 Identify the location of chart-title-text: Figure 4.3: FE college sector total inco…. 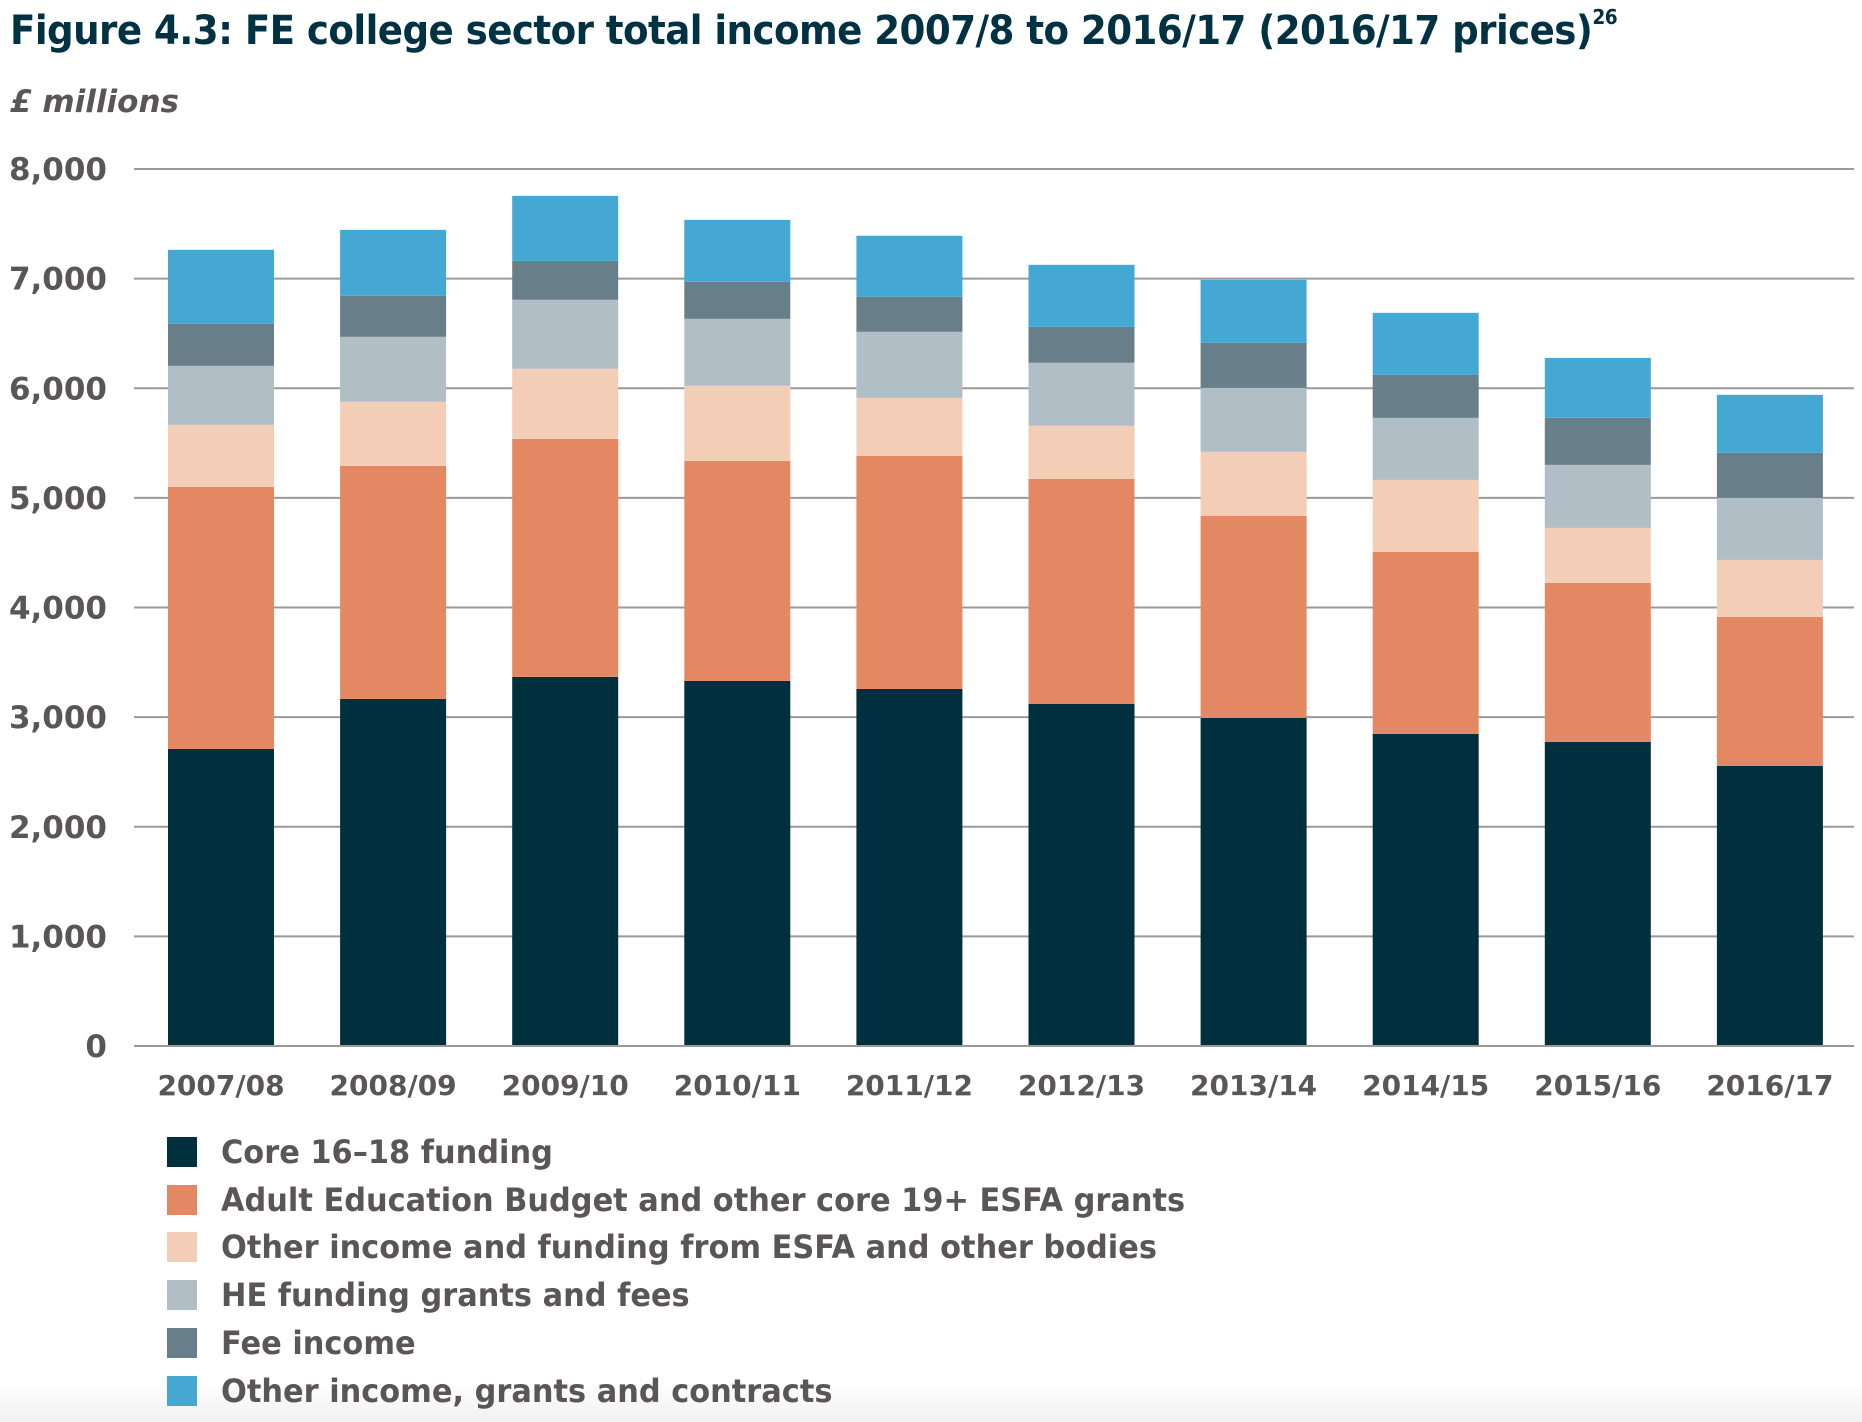
(801, 31).